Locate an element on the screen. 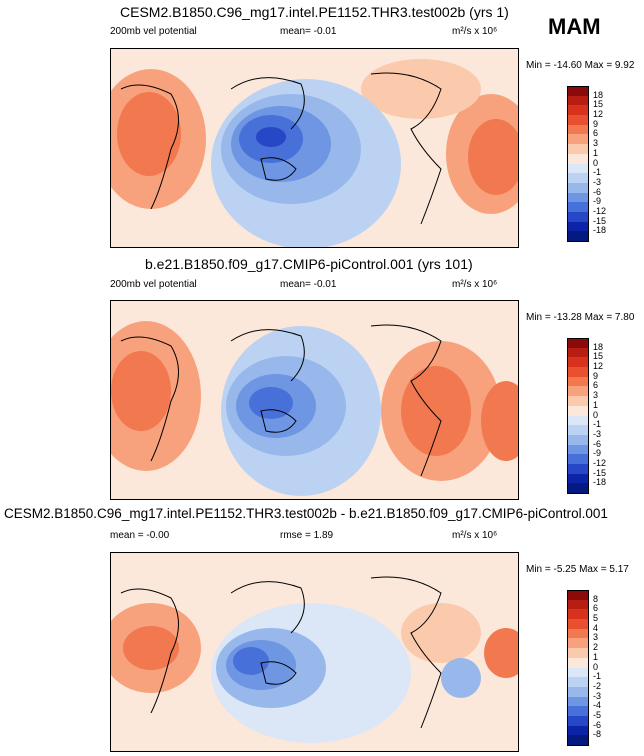 The width and height of the screenshot is (644, 756). p3-cool-pacific-core is located at coordinates (251, 661).